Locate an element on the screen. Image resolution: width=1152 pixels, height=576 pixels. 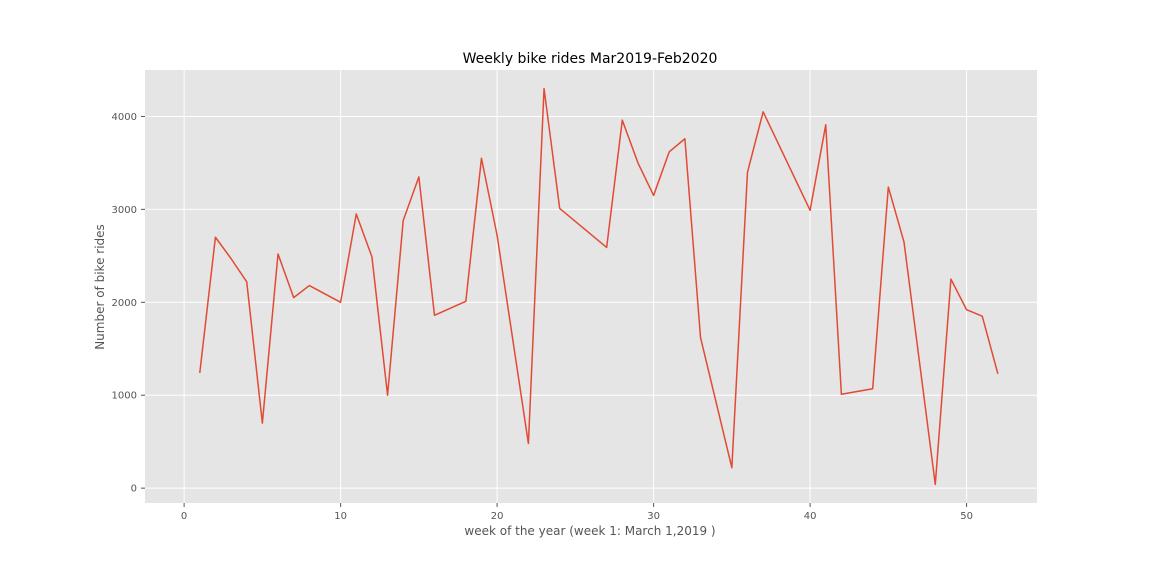
y-tick-label: 2000 is located at coordinates (124, 303).